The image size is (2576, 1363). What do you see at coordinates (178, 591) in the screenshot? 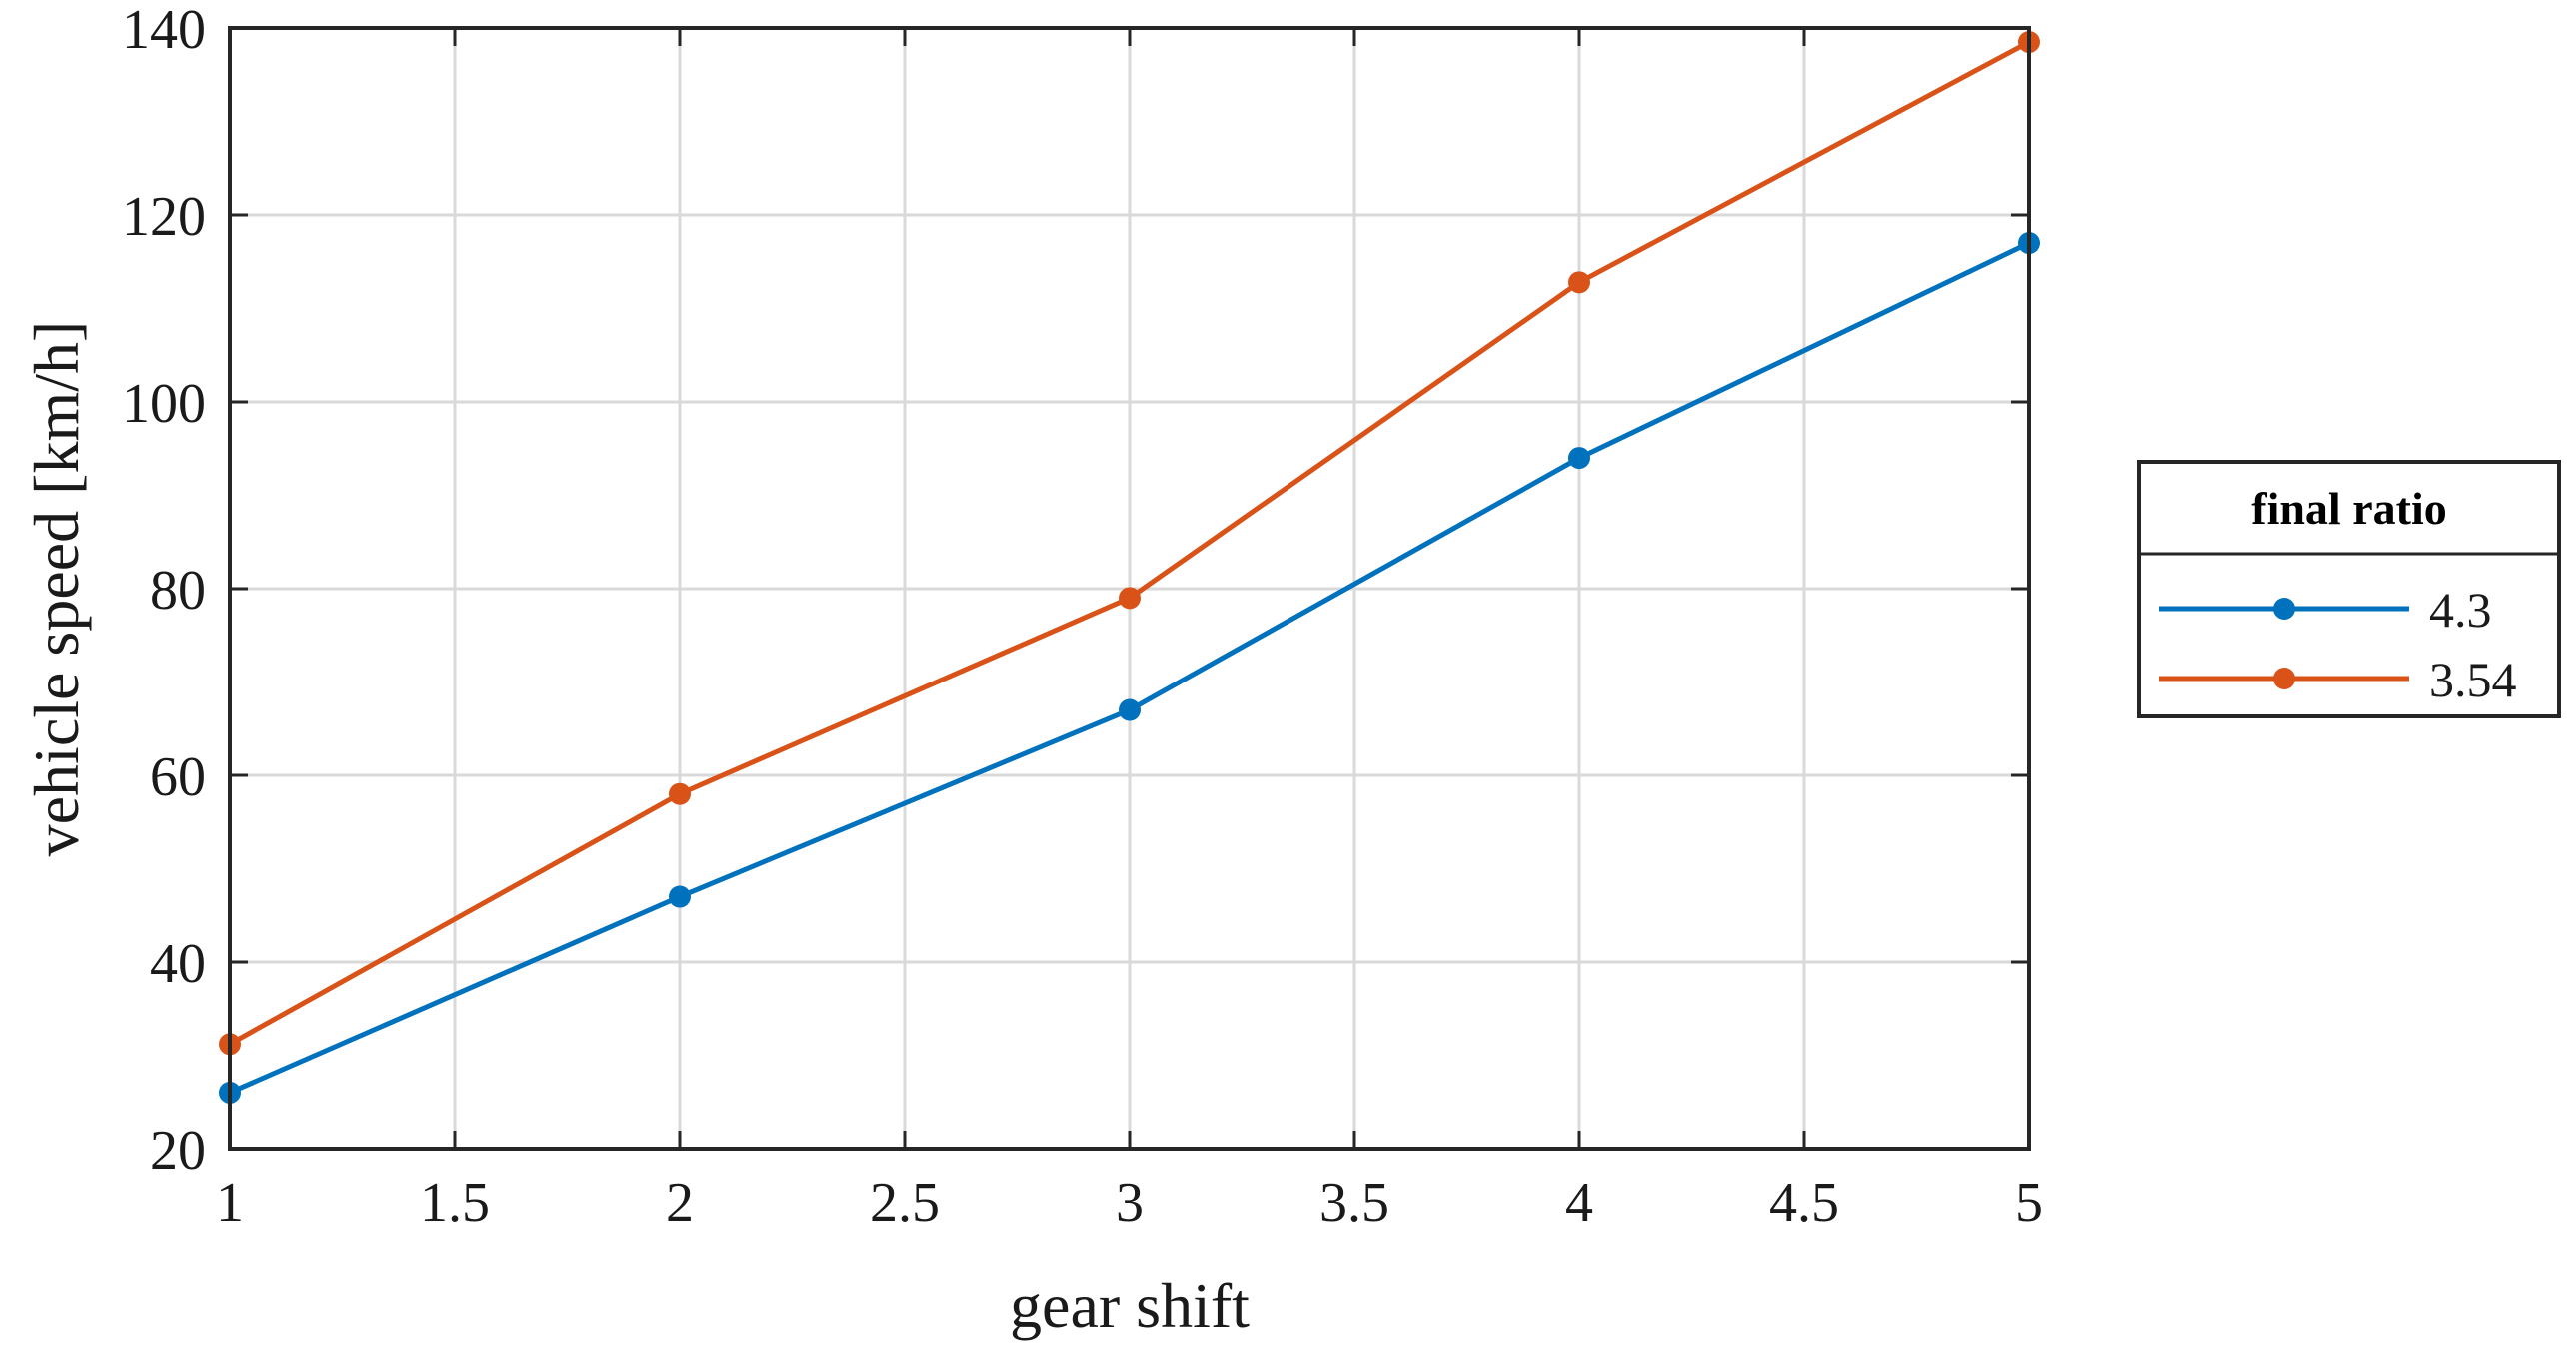
I see `y-tick-label: 80` at bounding box center [178, 591].